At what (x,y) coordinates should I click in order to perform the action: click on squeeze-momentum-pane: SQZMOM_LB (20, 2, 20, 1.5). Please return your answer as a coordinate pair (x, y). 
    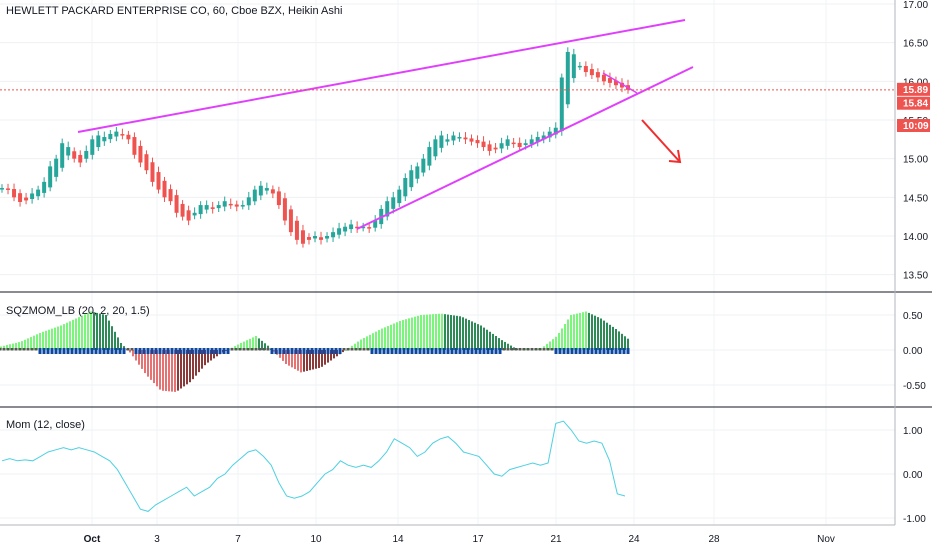
    Looking at the image, I should click on (315, 348).